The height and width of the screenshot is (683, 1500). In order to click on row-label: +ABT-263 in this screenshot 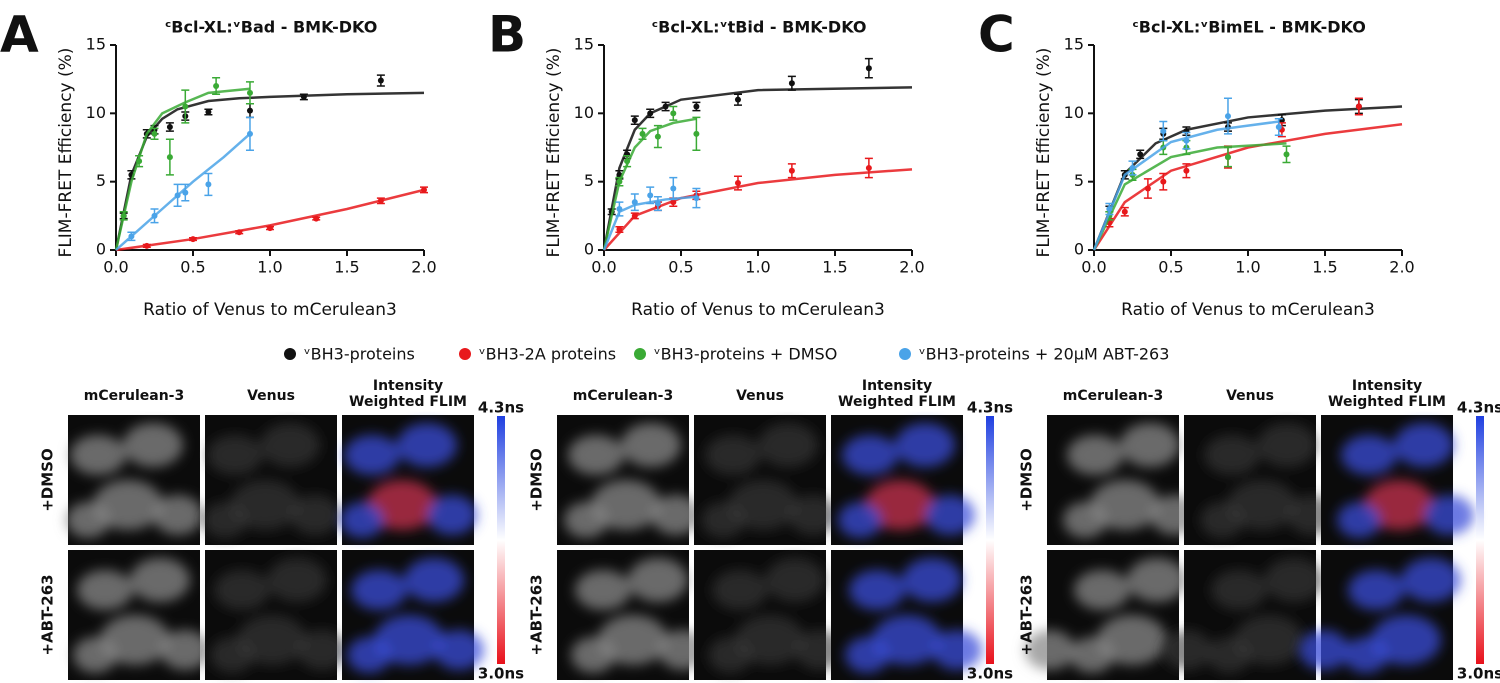, I will do `click(1027, 614)`.